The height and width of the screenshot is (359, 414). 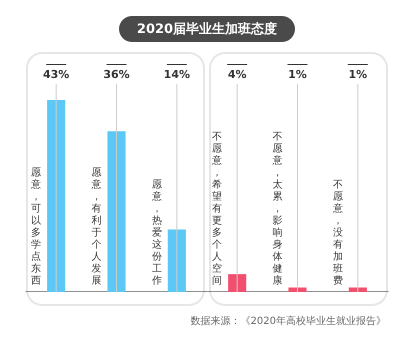 What do you see at coordinates (288, 321) in the screenshot?
I see `source-note: 数据来源：《2020年高校毕业生就业报告》` at bounding box center [288, 321].